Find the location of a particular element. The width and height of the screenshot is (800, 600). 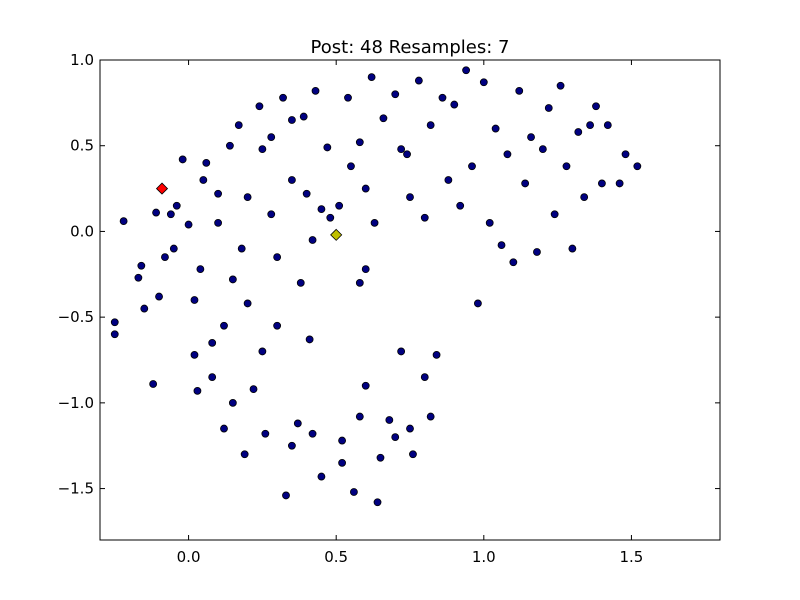

x-tick-label: 1.0 is located at coordinates (484, 557).